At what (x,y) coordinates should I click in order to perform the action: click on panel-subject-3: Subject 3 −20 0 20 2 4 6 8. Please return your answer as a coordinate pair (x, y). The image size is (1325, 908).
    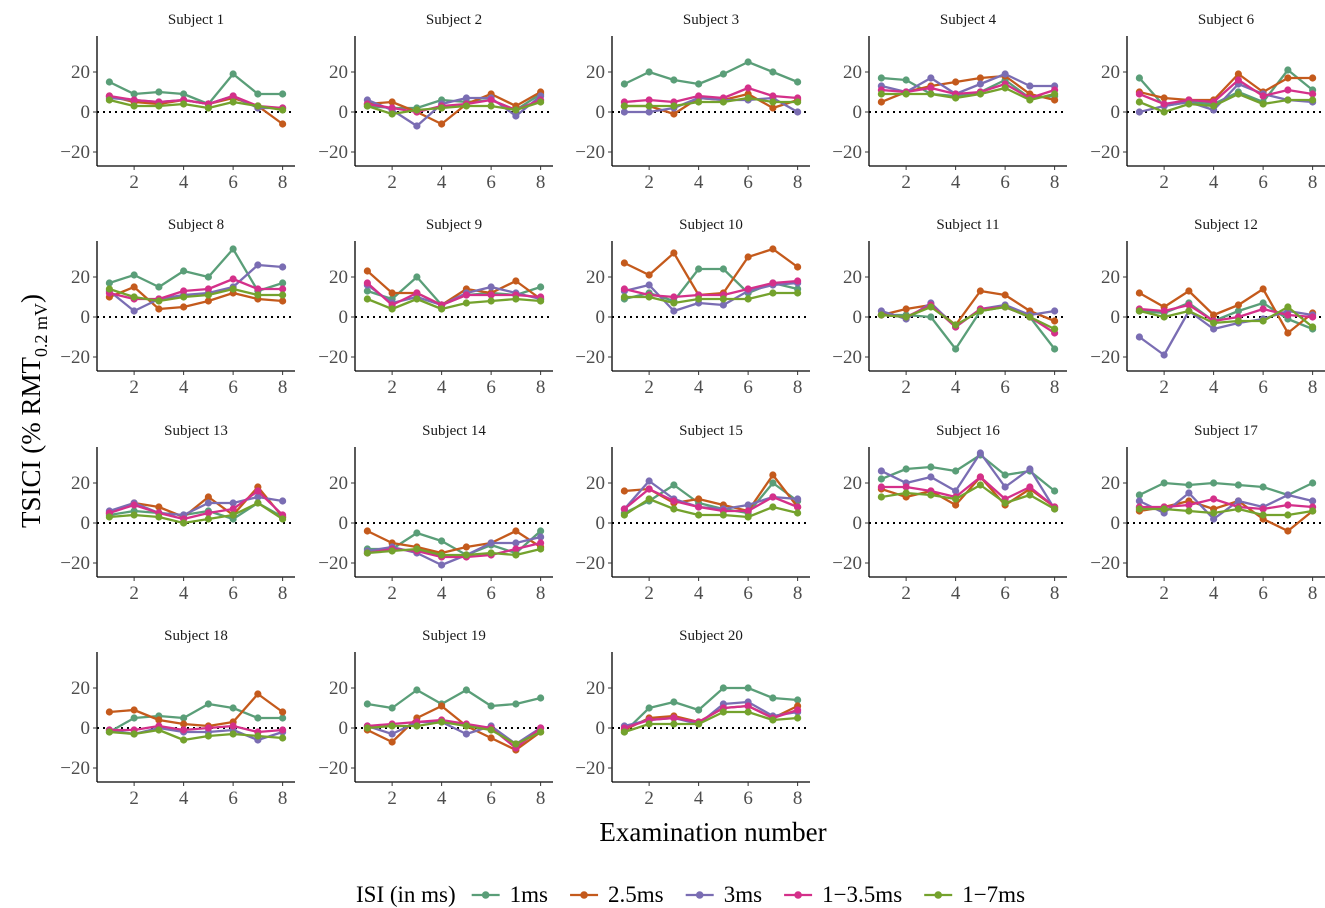
    Looking at the image, I should click on (692, 102).